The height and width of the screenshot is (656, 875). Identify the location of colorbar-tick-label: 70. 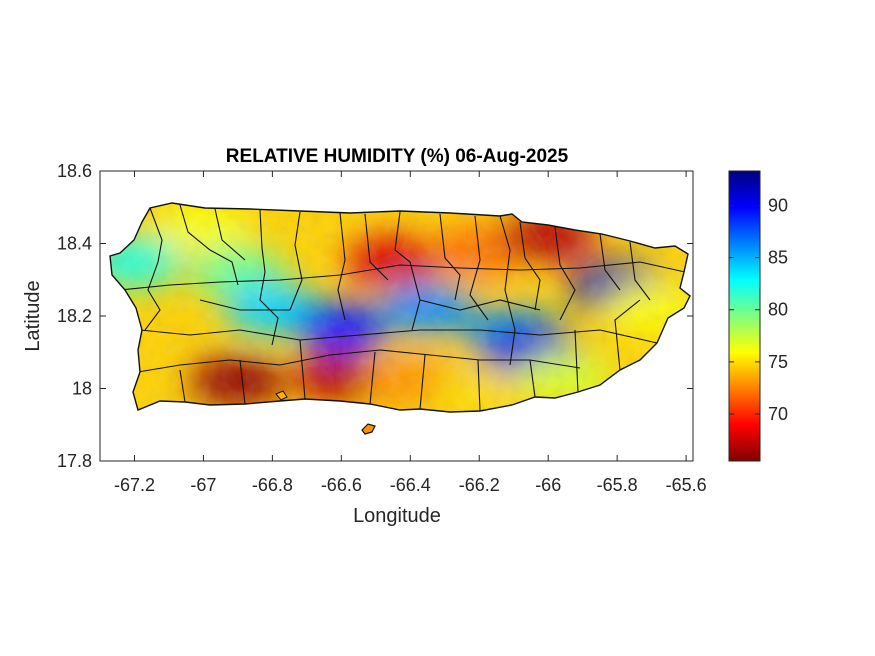
(778, 414).